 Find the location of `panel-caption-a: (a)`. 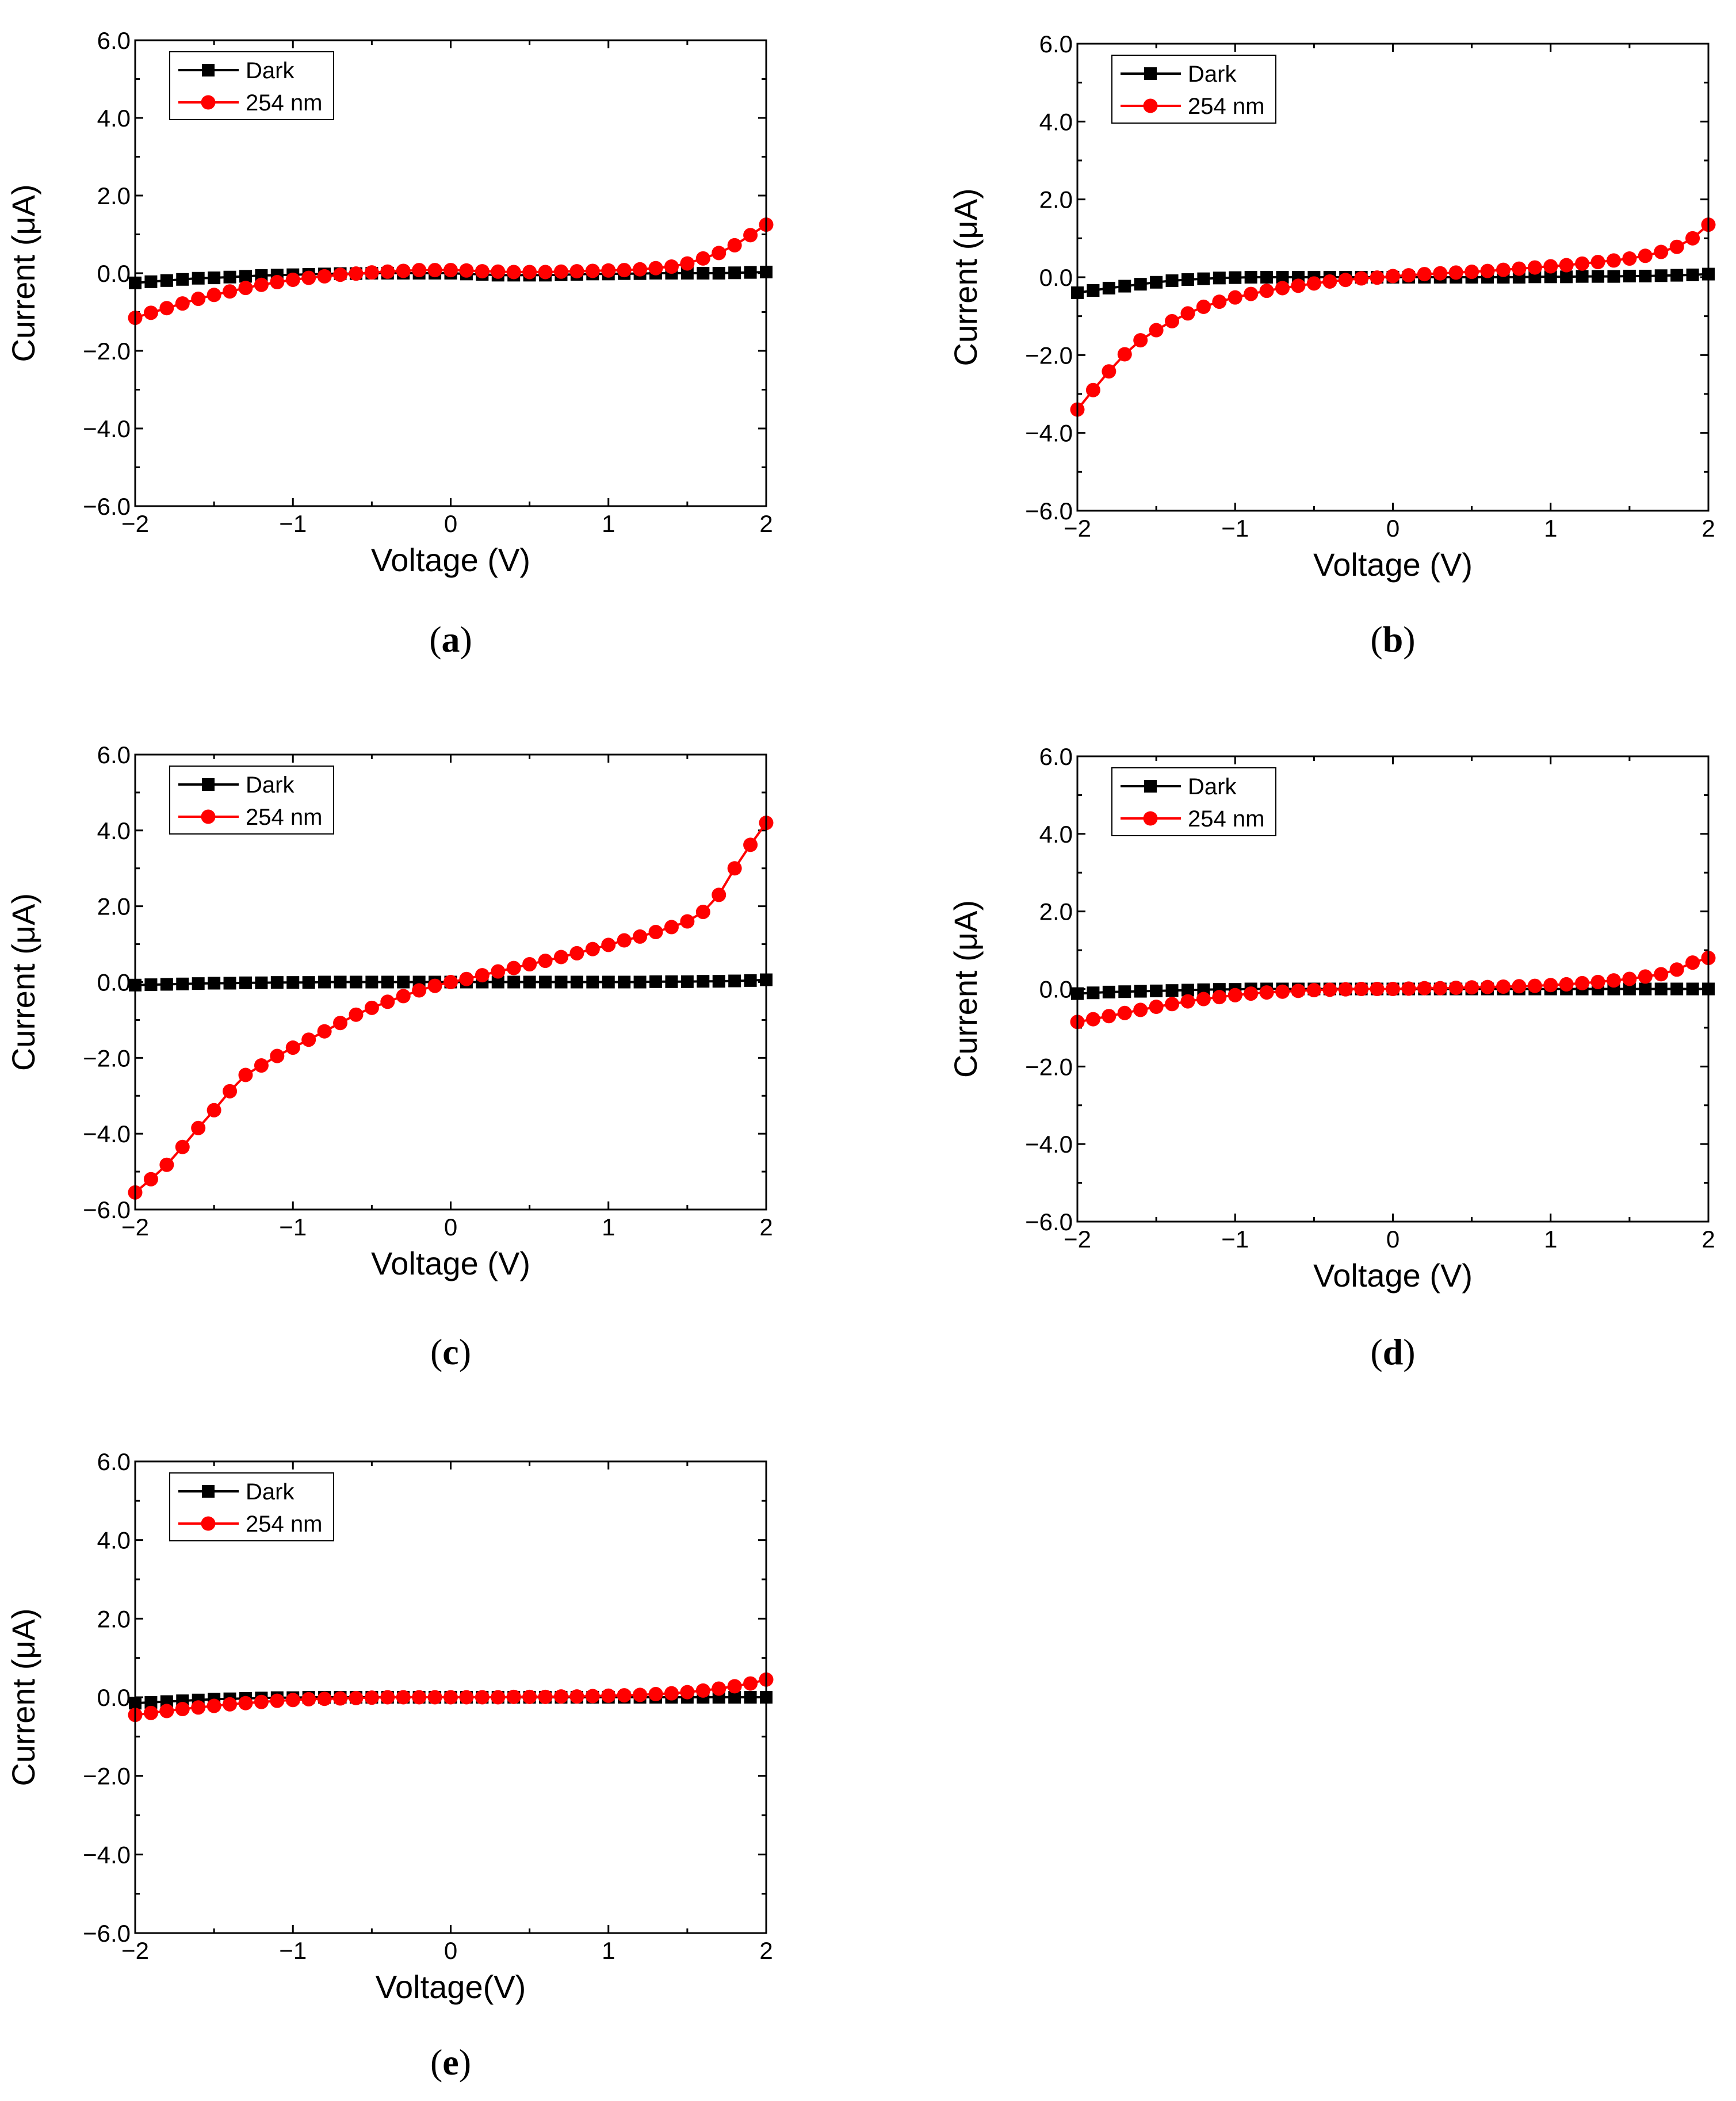

panel-caption-a: (a) is located at coordinates (450, 639).